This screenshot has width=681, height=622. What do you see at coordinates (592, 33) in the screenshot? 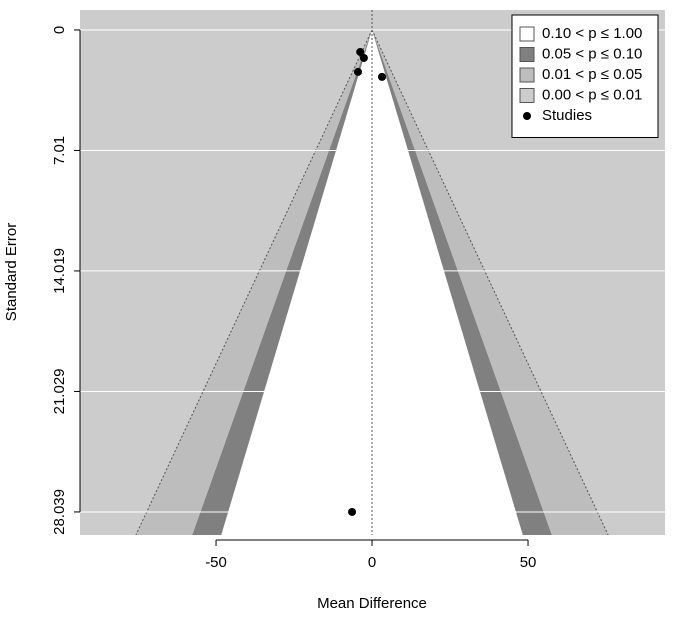
I see `legend-label: 0.10 < p ≤ 1.00` at bounding box center [592, 33].